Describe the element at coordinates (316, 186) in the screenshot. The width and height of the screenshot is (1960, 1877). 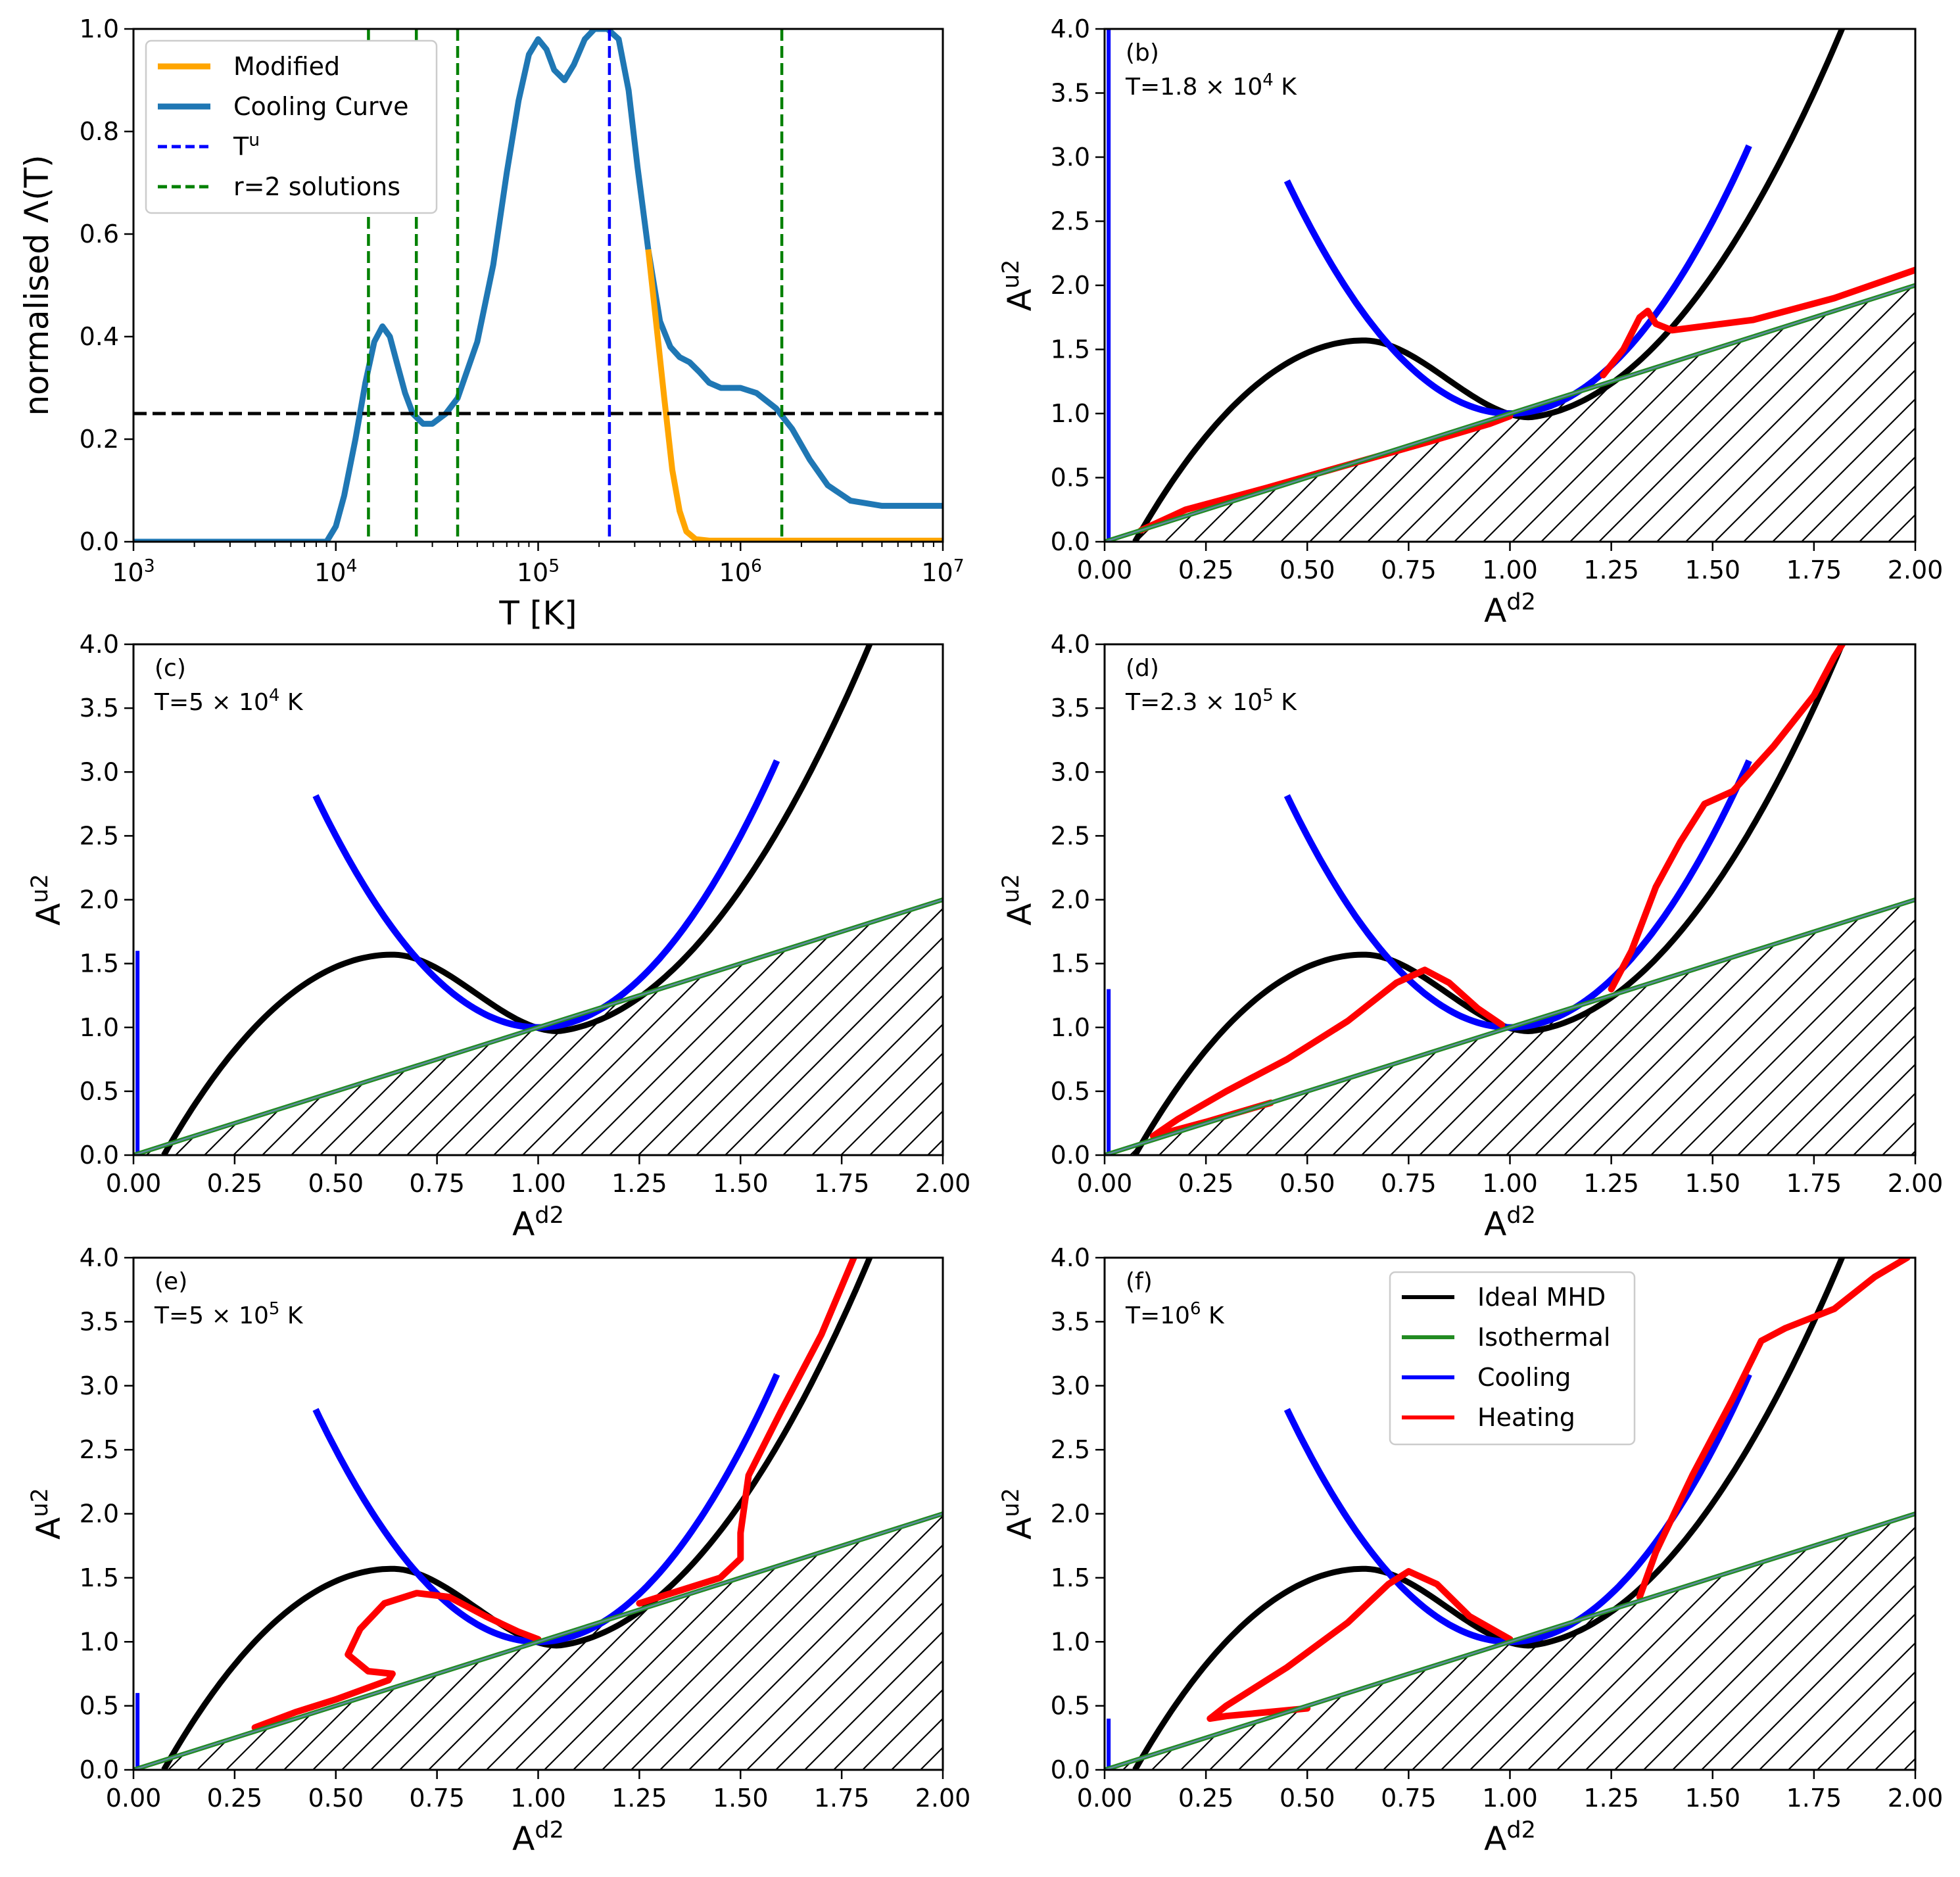
I see `legend-label: r=2 solutions` at that location.